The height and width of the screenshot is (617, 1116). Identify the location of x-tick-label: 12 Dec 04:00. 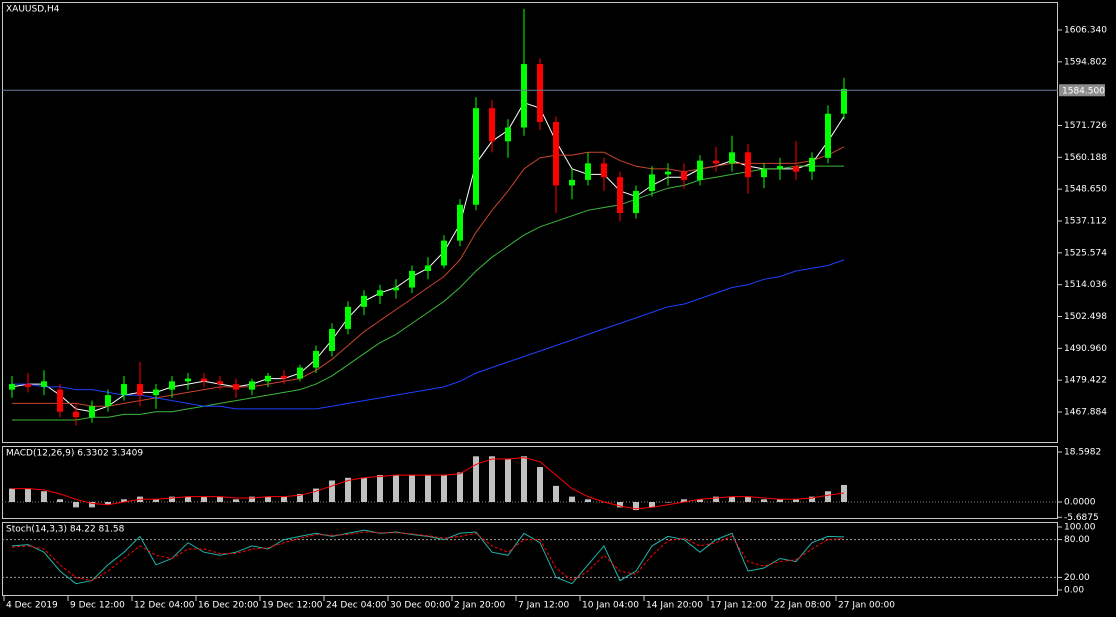
(164, 606).